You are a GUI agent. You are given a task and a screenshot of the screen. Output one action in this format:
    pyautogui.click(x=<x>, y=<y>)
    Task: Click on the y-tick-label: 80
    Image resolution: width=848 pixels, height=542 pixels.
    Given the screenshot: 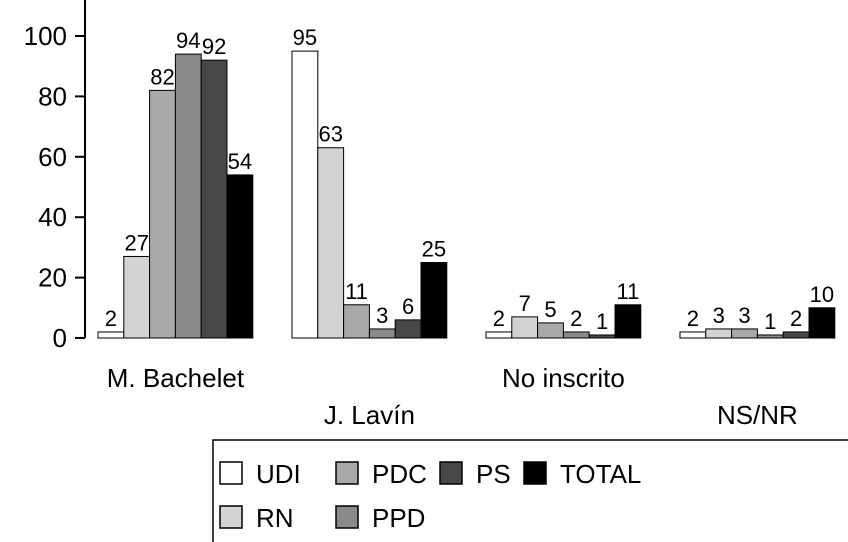 What is the action you would take?
    pyautogui.click(x=52, y=96)
    